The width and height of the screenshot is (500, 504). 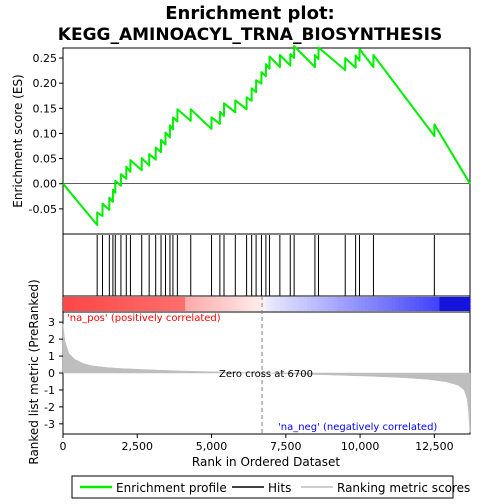 I want to click on es-y-tick-label: 0.15, so click(x=45, y=108).